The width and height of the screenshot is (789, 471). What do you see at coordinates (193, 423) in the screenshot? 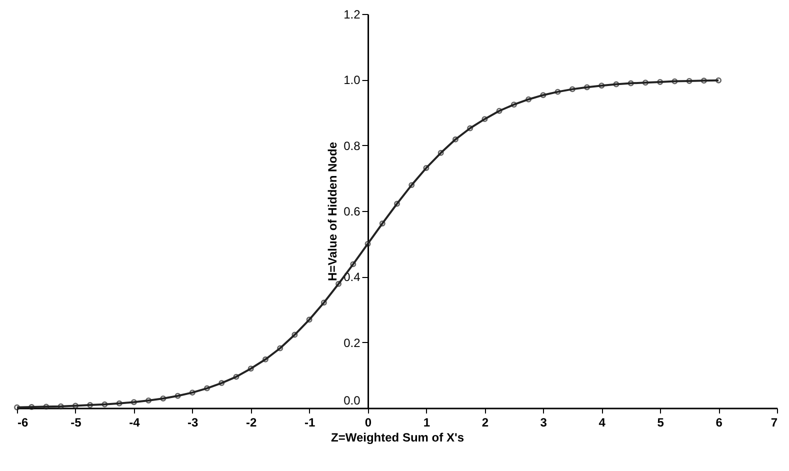
I see `x-tick-label: -3` at bounding box center [193, 423].